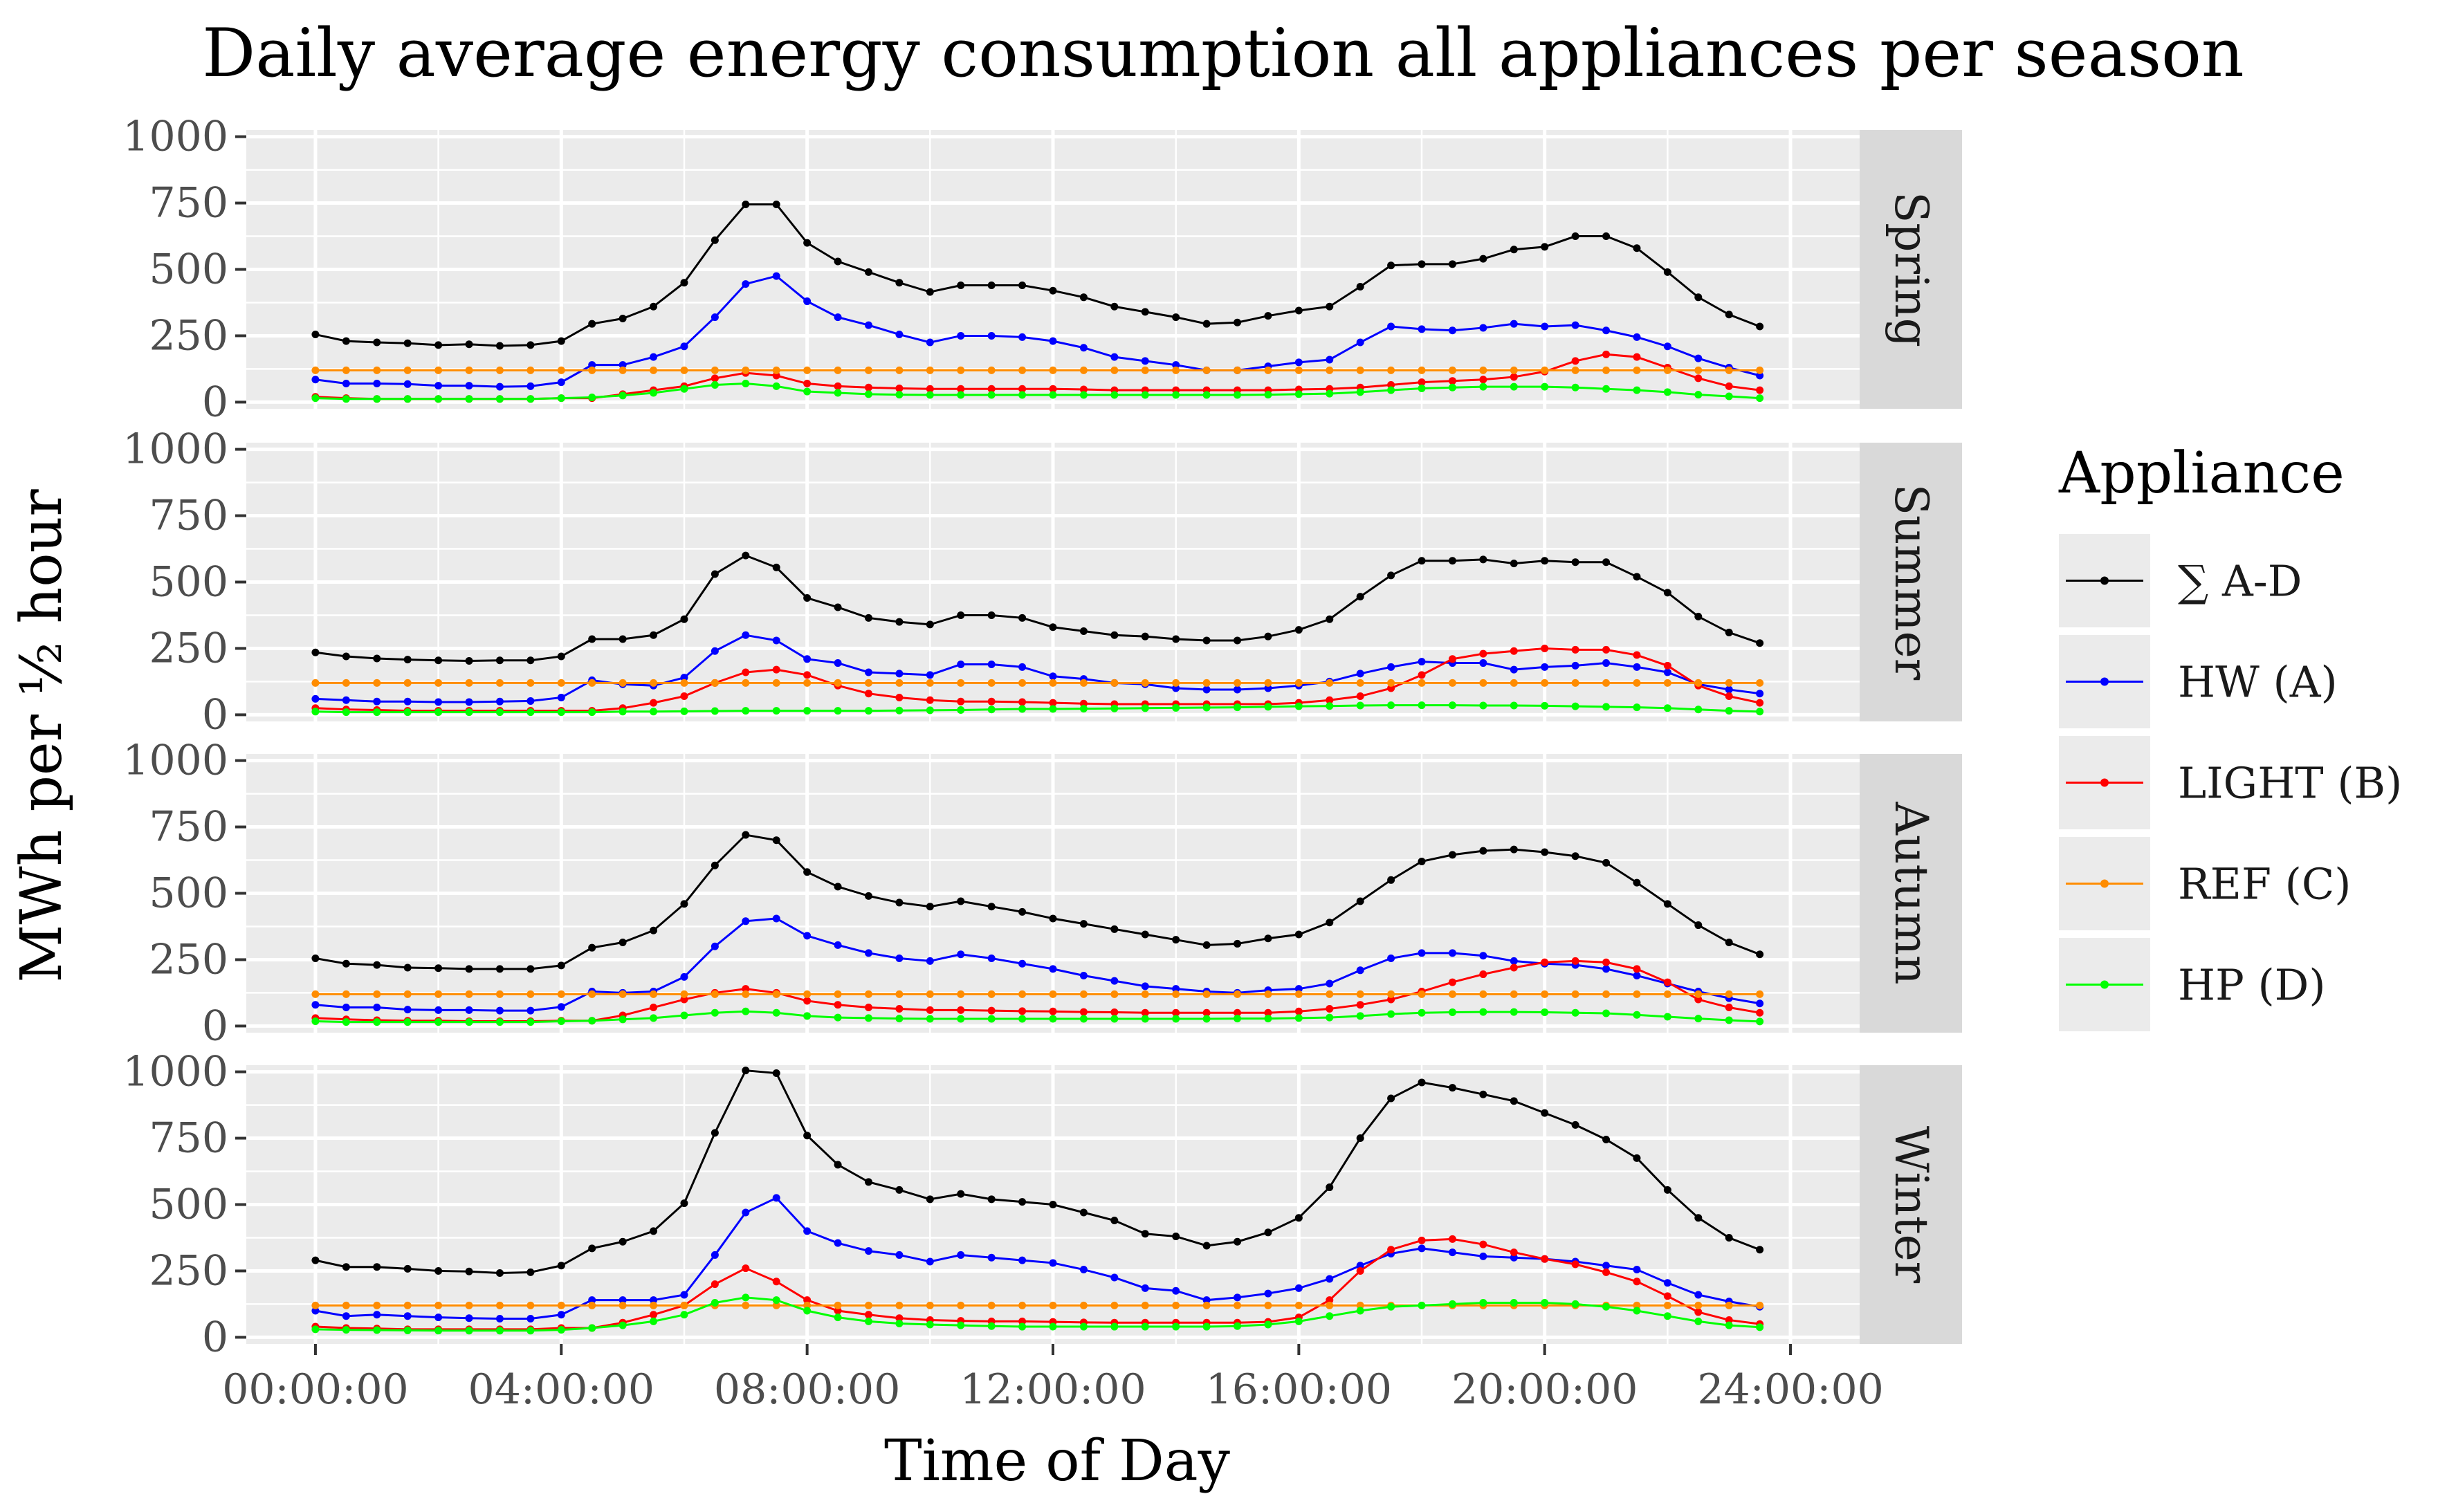 This screenshot has width=2447, height=1512. What do you see at coordinates (1037, 964) in the screenshot?
I see `series-hw-a` at bounding box center [1037, 964].